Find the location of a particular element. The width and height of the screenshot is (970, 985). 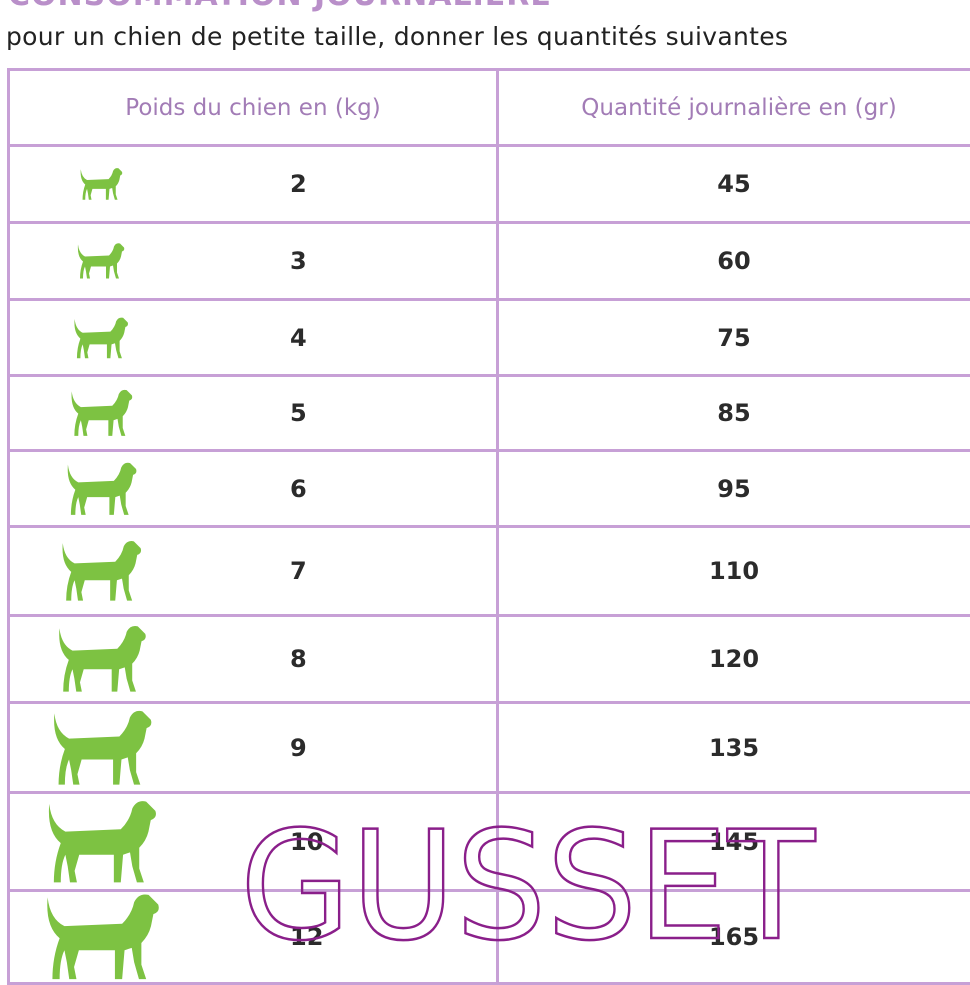

quantity-cell: 165 is located at coordinates (734, 937).